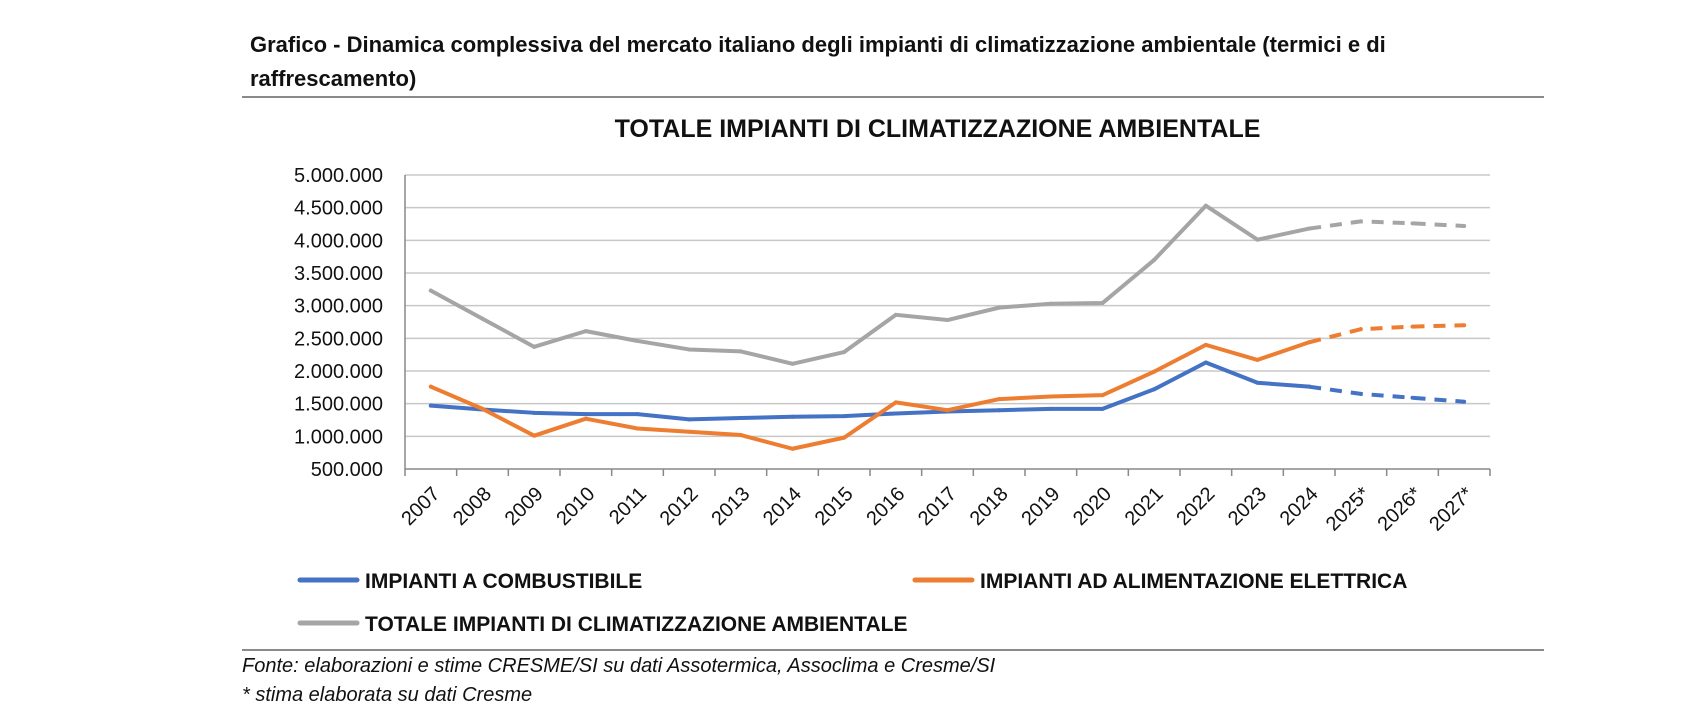 This screenshot has width=1682, height=728. What do you see at coordinates (1193, 581) in the screenshot?
I see `legend-label: IMPIANTI AD ALIMENTAZIONE ELETTRICA` at bounding box center [1193, 581].